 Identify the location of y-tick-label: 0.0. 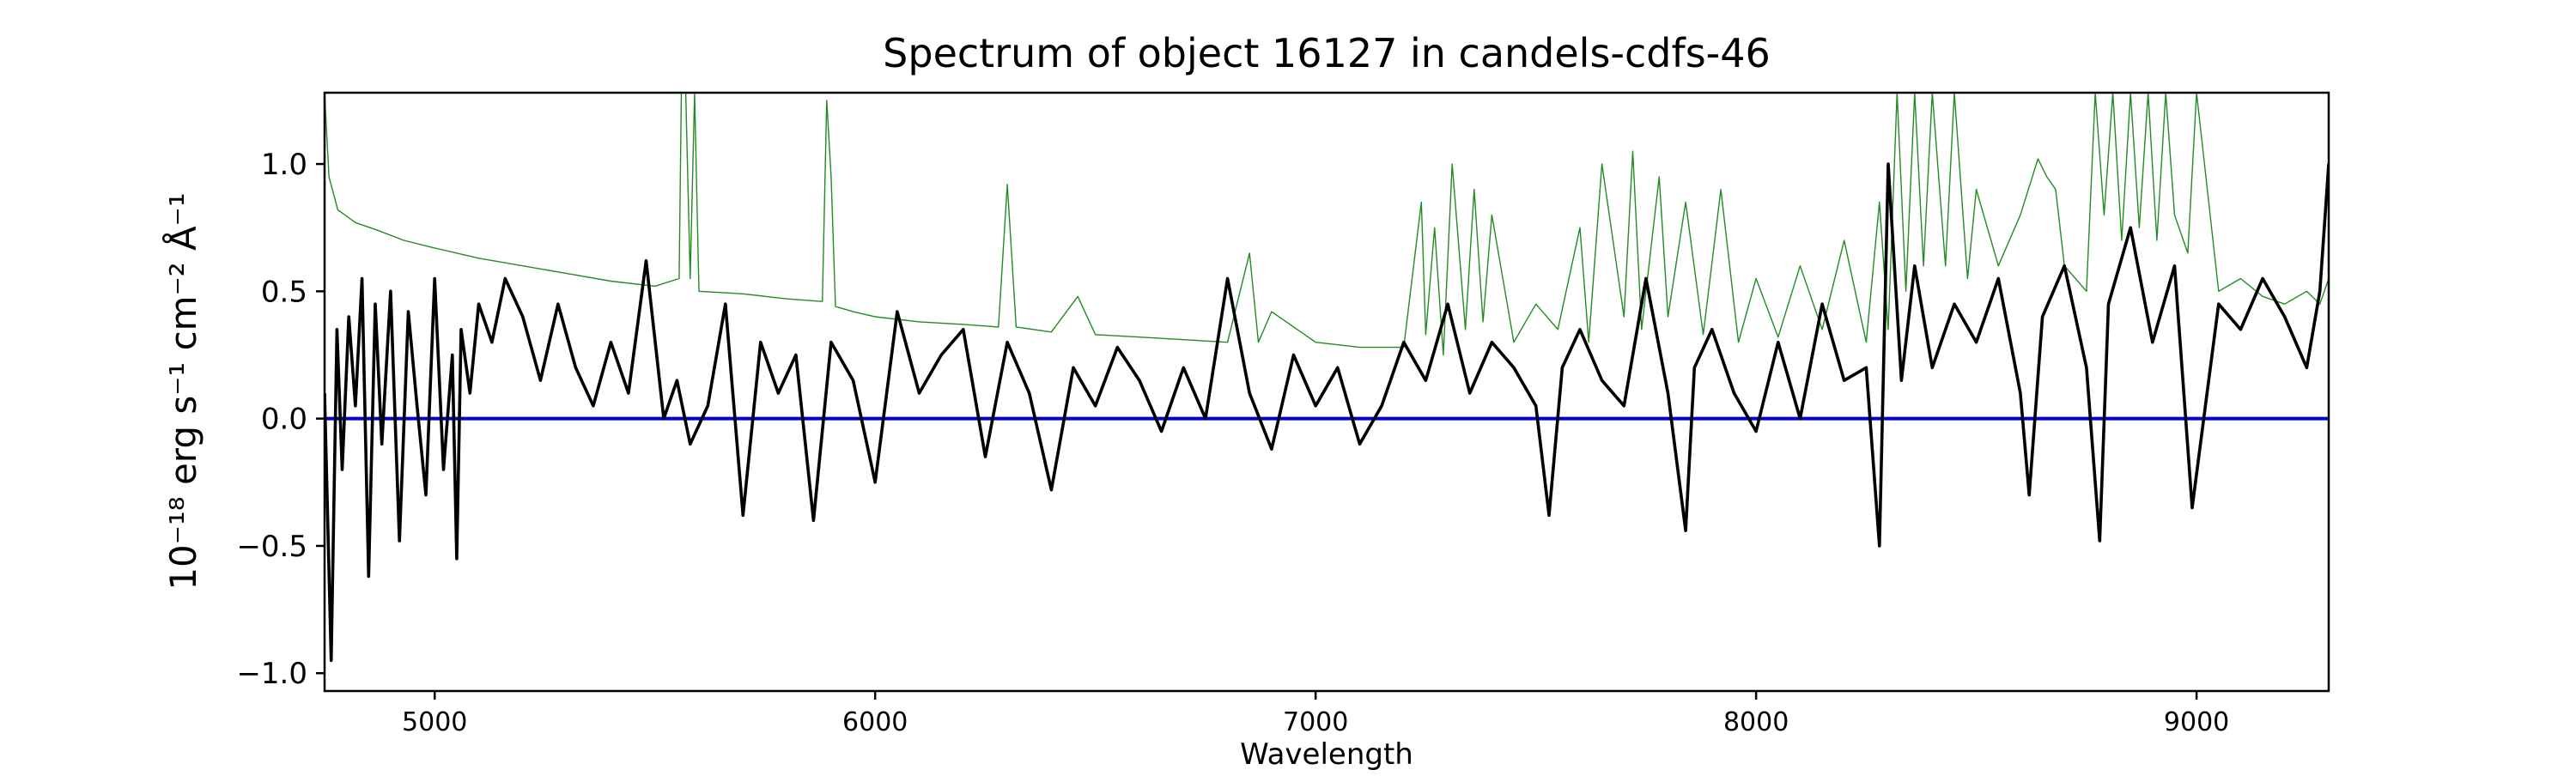
(284, 420).